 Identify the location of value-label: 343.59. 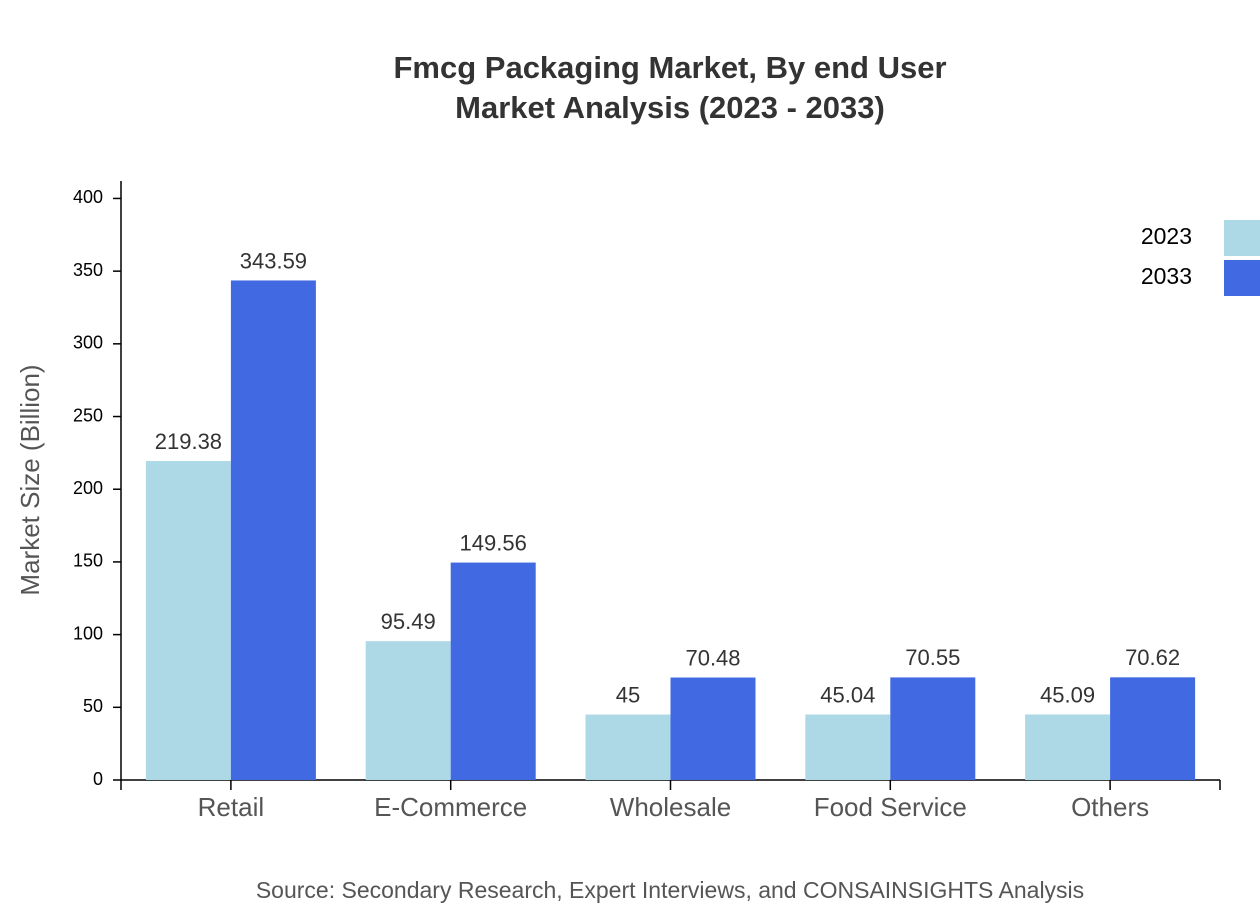
(273, 260).